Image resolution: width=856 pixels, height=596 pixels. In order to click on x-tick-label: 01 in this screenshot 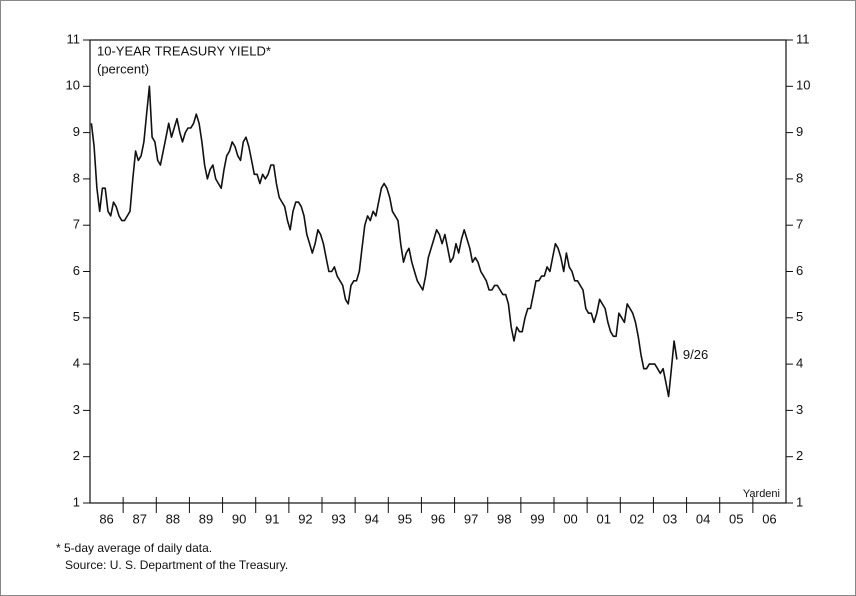, I will do `click(603, 518)`.